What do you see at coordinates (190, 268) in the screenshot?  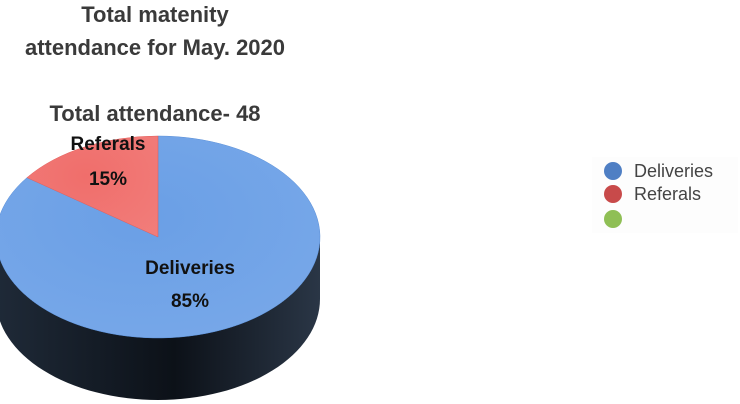 I see `deliveries-label-name: Deliveries` at bounding box center [190, 268].